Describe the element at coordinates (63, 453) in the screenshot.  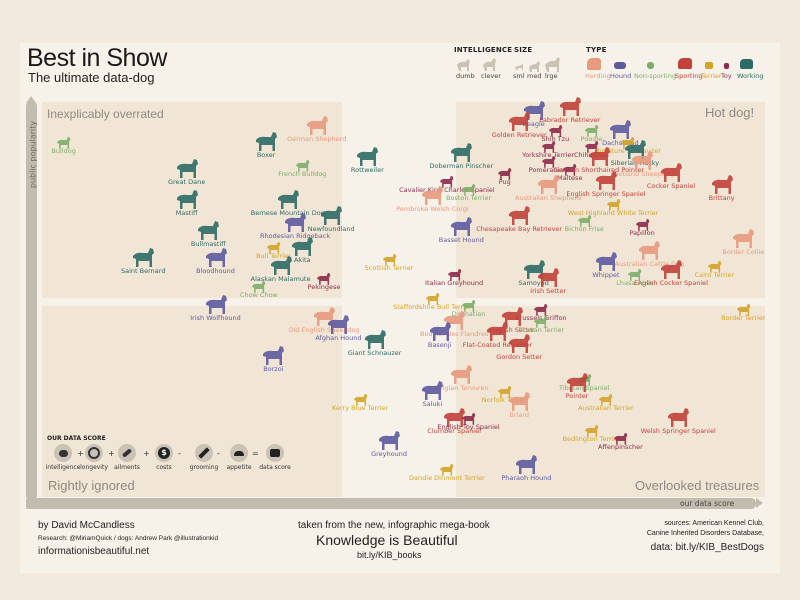
I see `brain-icon` at that location.